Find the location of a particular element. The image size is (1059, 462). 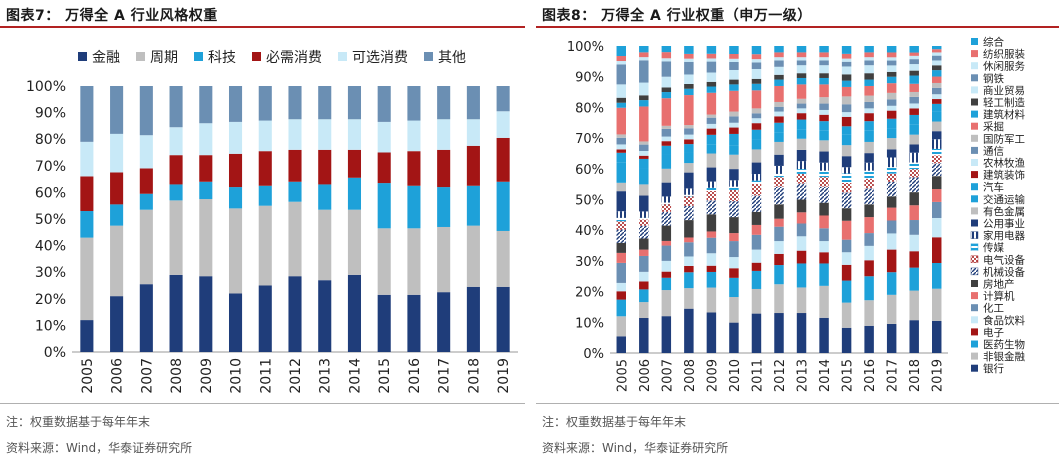

x-tick-label: 2010 is located at coordinates (735, 375).